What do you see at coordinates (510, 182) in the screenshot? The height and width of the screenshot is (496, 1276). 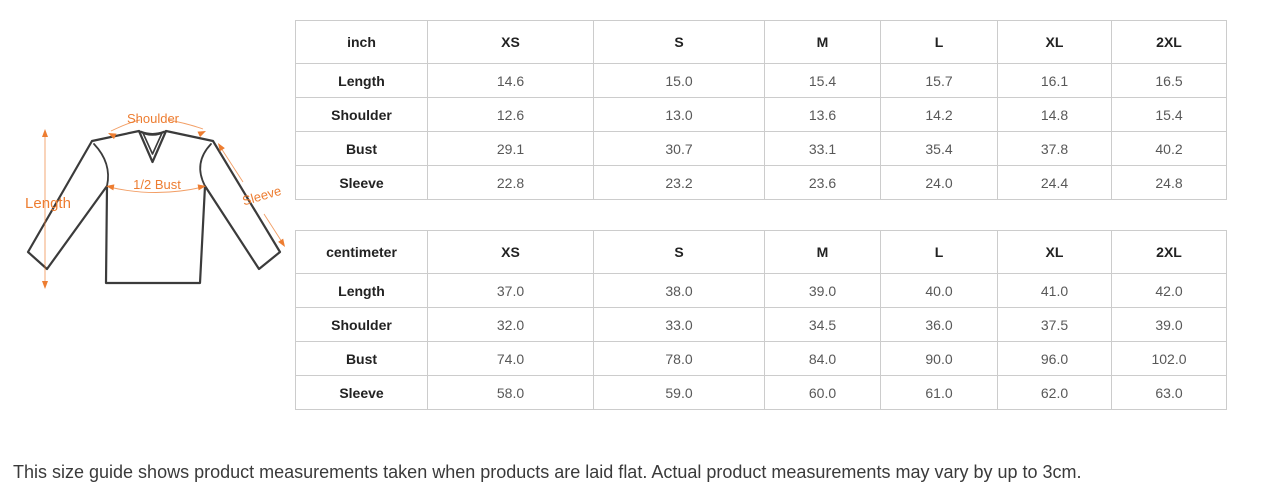 I see `measurement-value: 22.8` at bounding box center [510, 182].